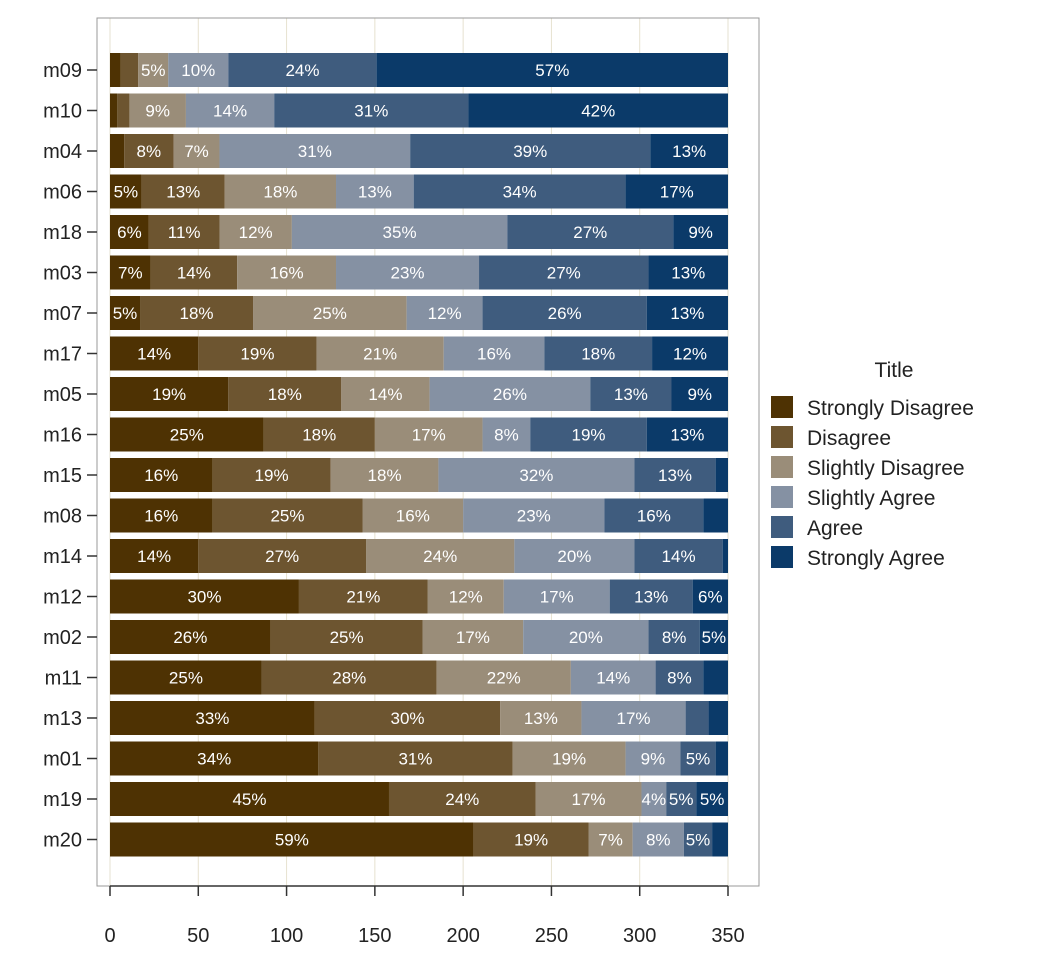 The height and width of the screenshot is (965, 1056). Describe the element at coordinates (552, 70) in the screenshot. I see `data-label: 57%` at that location.